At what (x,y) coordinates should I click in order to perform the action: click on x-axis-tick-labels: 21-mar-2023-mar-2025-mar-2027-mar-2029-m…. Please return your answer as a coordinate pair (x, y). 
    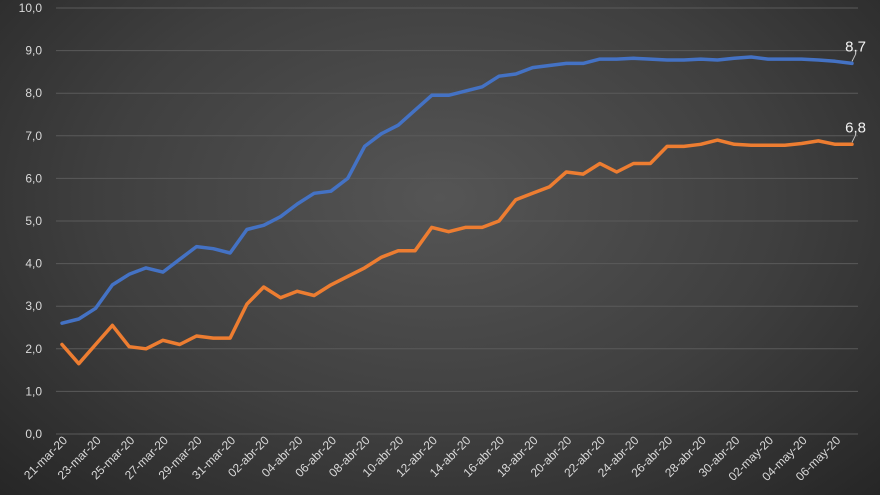
    Looking at the image, I should click on (432, 458).